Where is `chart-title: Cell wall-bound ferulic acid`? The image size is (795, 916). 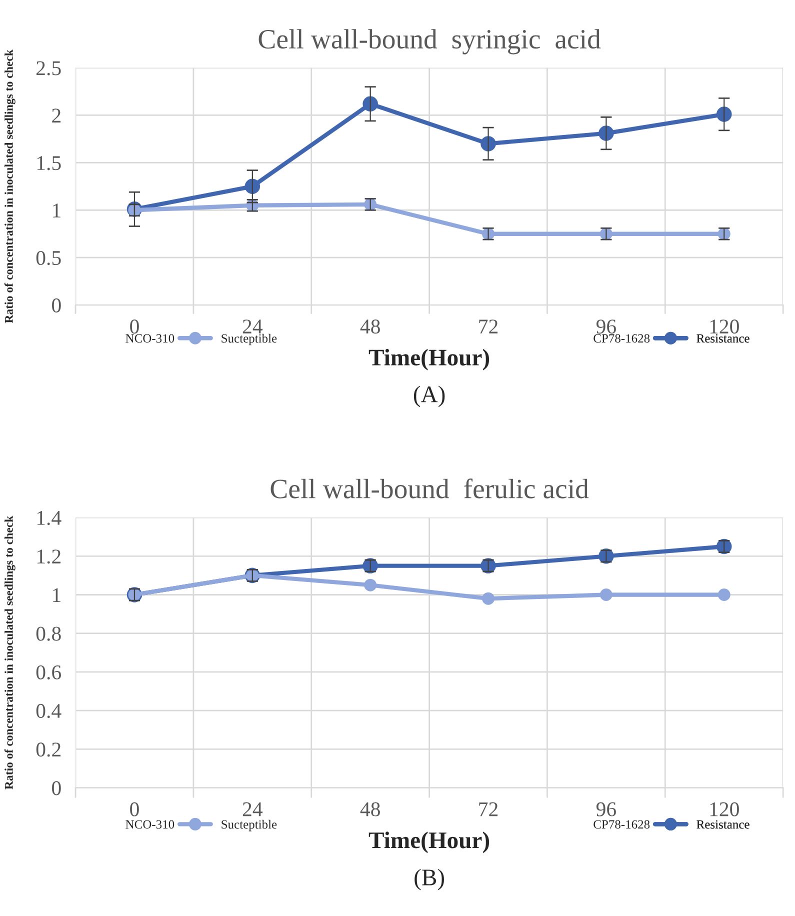 chart-title: Cell wall-bound ferulic acid is located at coordinates (429, 488).